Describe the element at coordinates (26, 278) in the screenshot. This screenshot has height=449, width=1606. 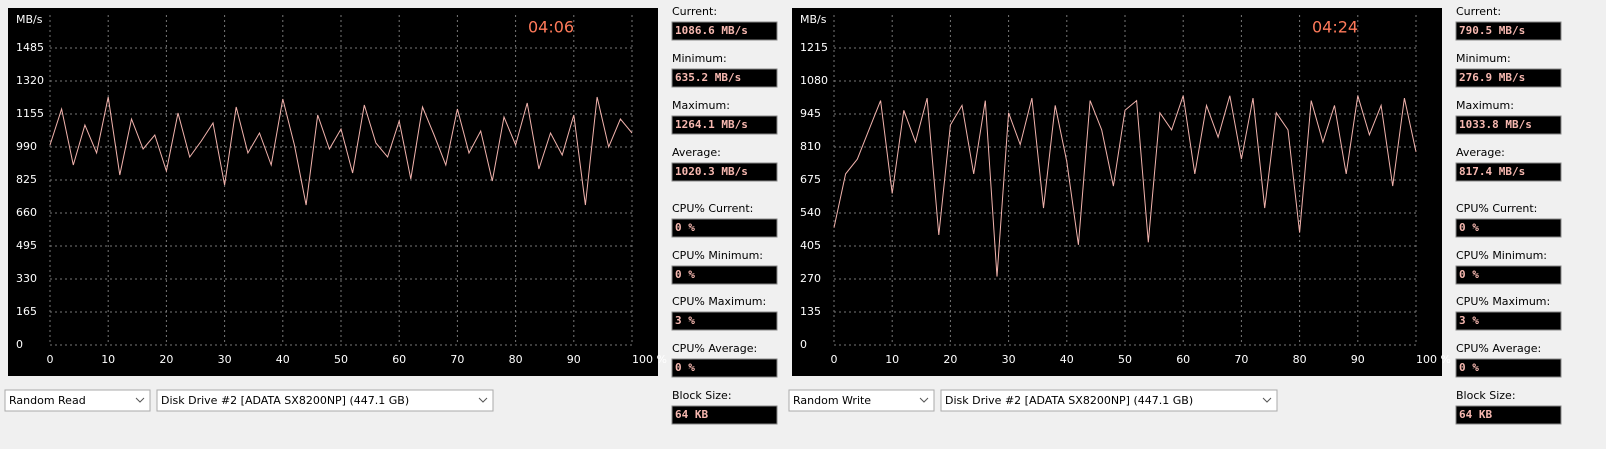
I see `y-tick-label: 330` at that location.